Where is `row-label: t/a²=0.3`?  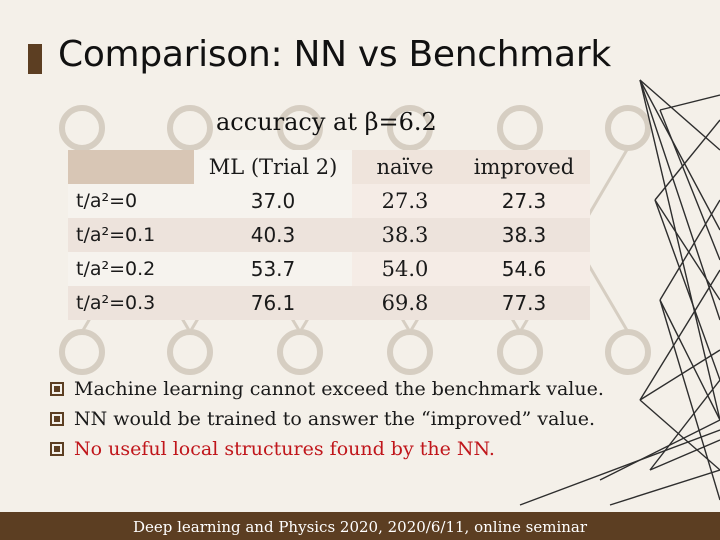 row-label: t/a²=0.3 is located at coordinates (131, 303).